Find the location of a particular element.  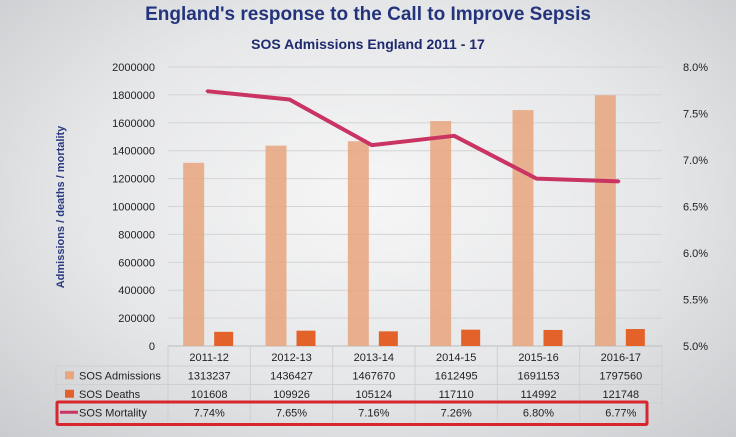

y-tick-label: 1600000 is located at coordinates (133, 124).